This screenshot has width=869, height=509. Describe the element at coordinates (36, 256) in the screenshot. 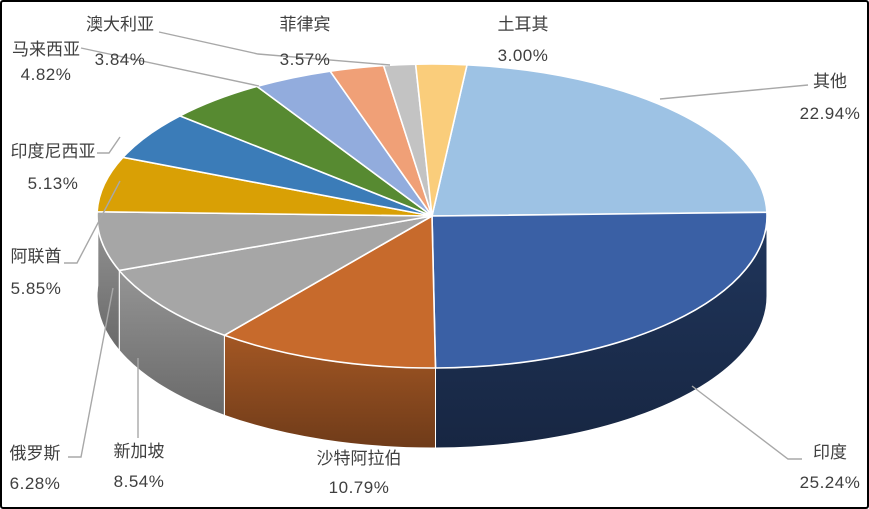

I see `slice-label-name: 阿联酋` at that location.